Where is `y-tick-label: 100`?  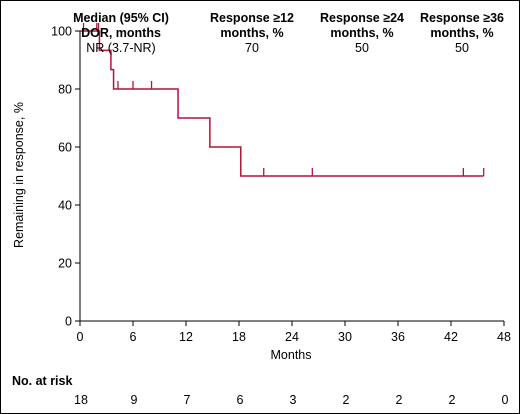 y-tick-label: 100 is located at coordinates (61, 32).